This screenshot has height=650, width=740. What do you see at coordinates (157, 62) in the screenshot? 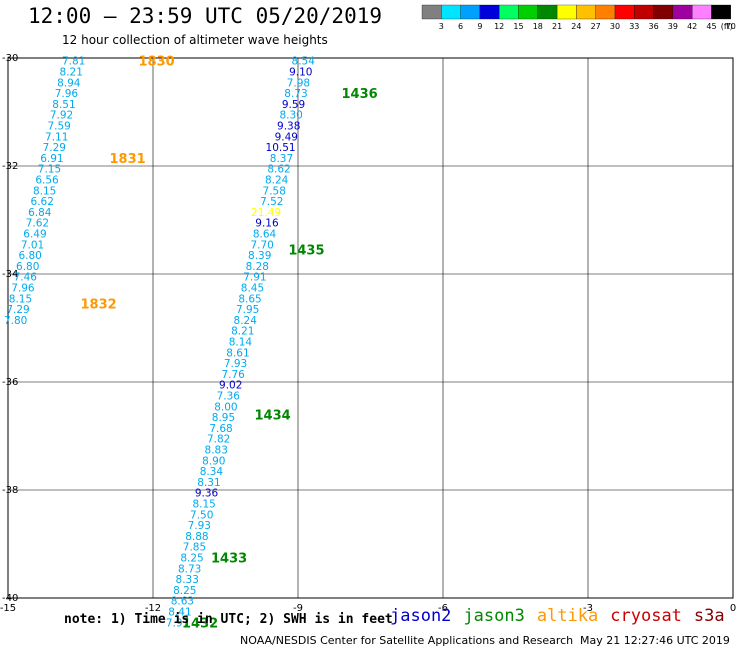
I see `pass-time-label: 1830` at bounding box center [157, 62].